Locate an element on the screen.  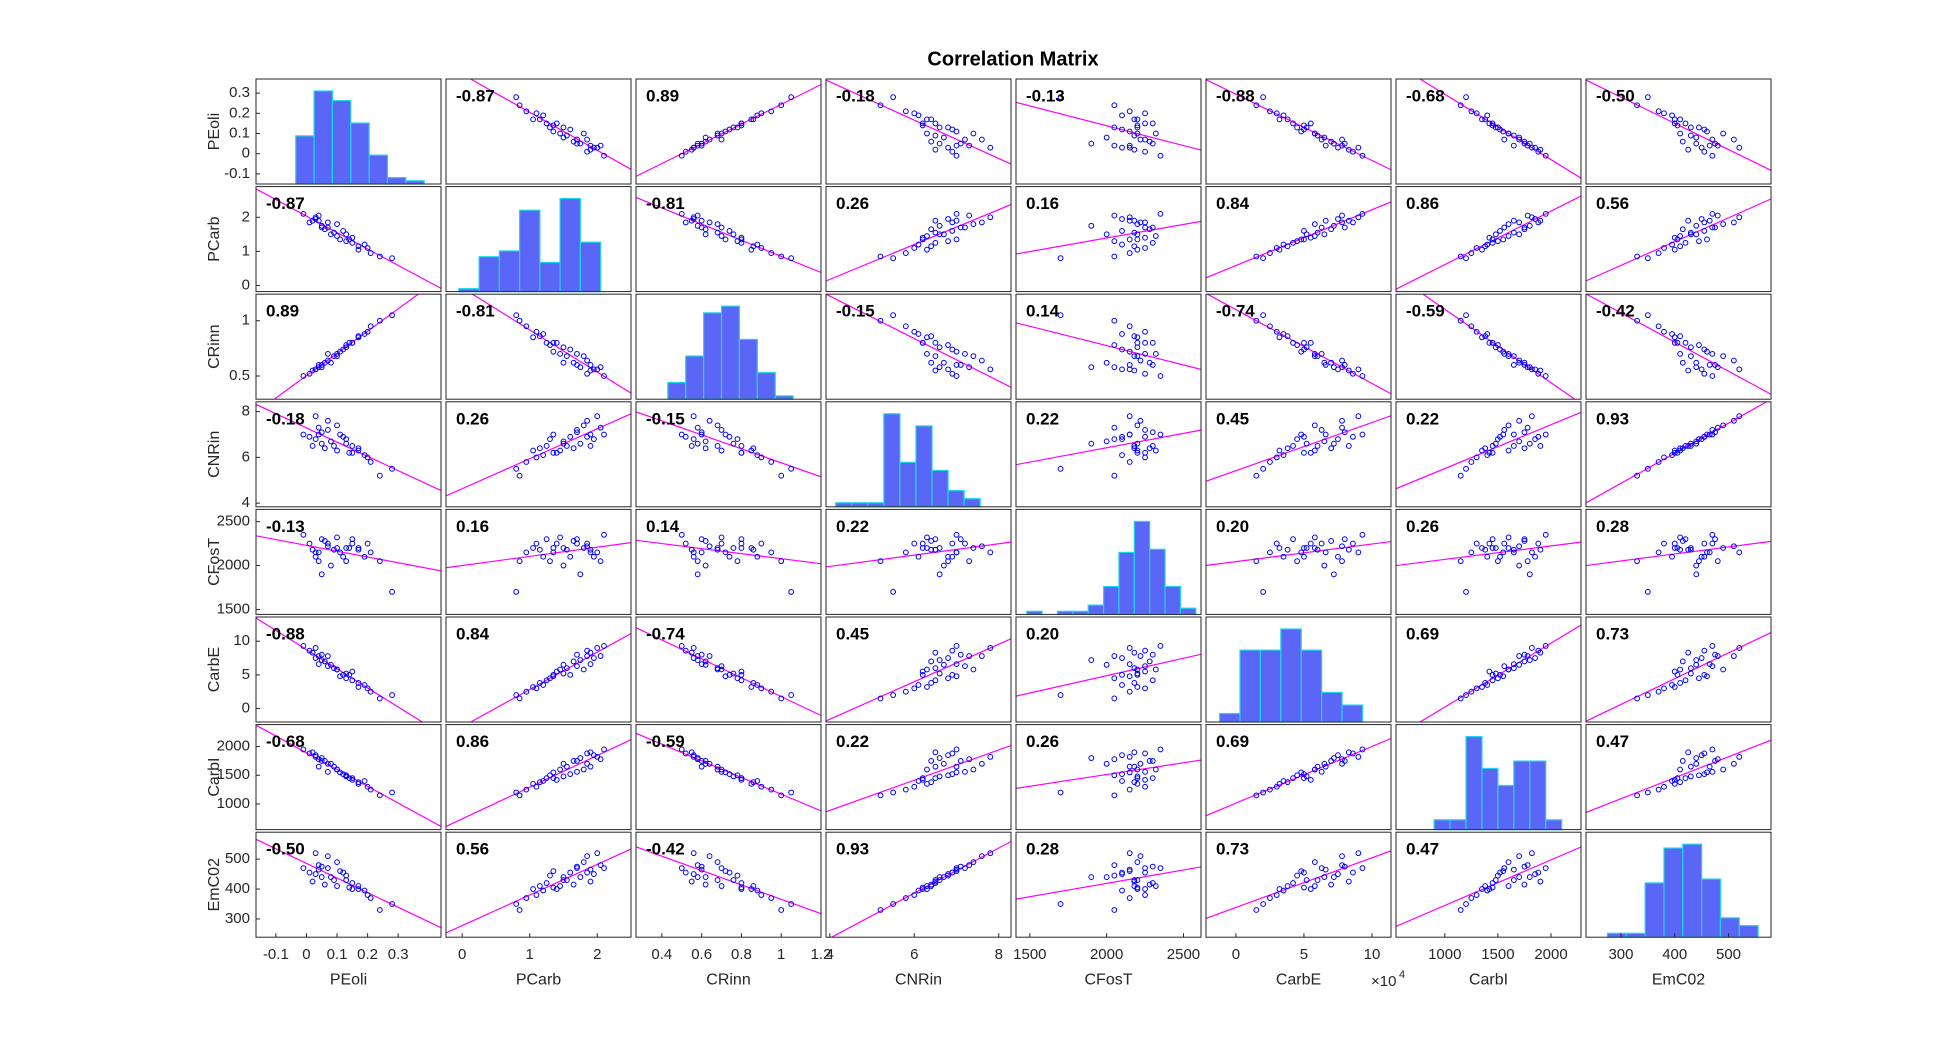
x-tick-label: 8 is located at coordinates (999, 954).